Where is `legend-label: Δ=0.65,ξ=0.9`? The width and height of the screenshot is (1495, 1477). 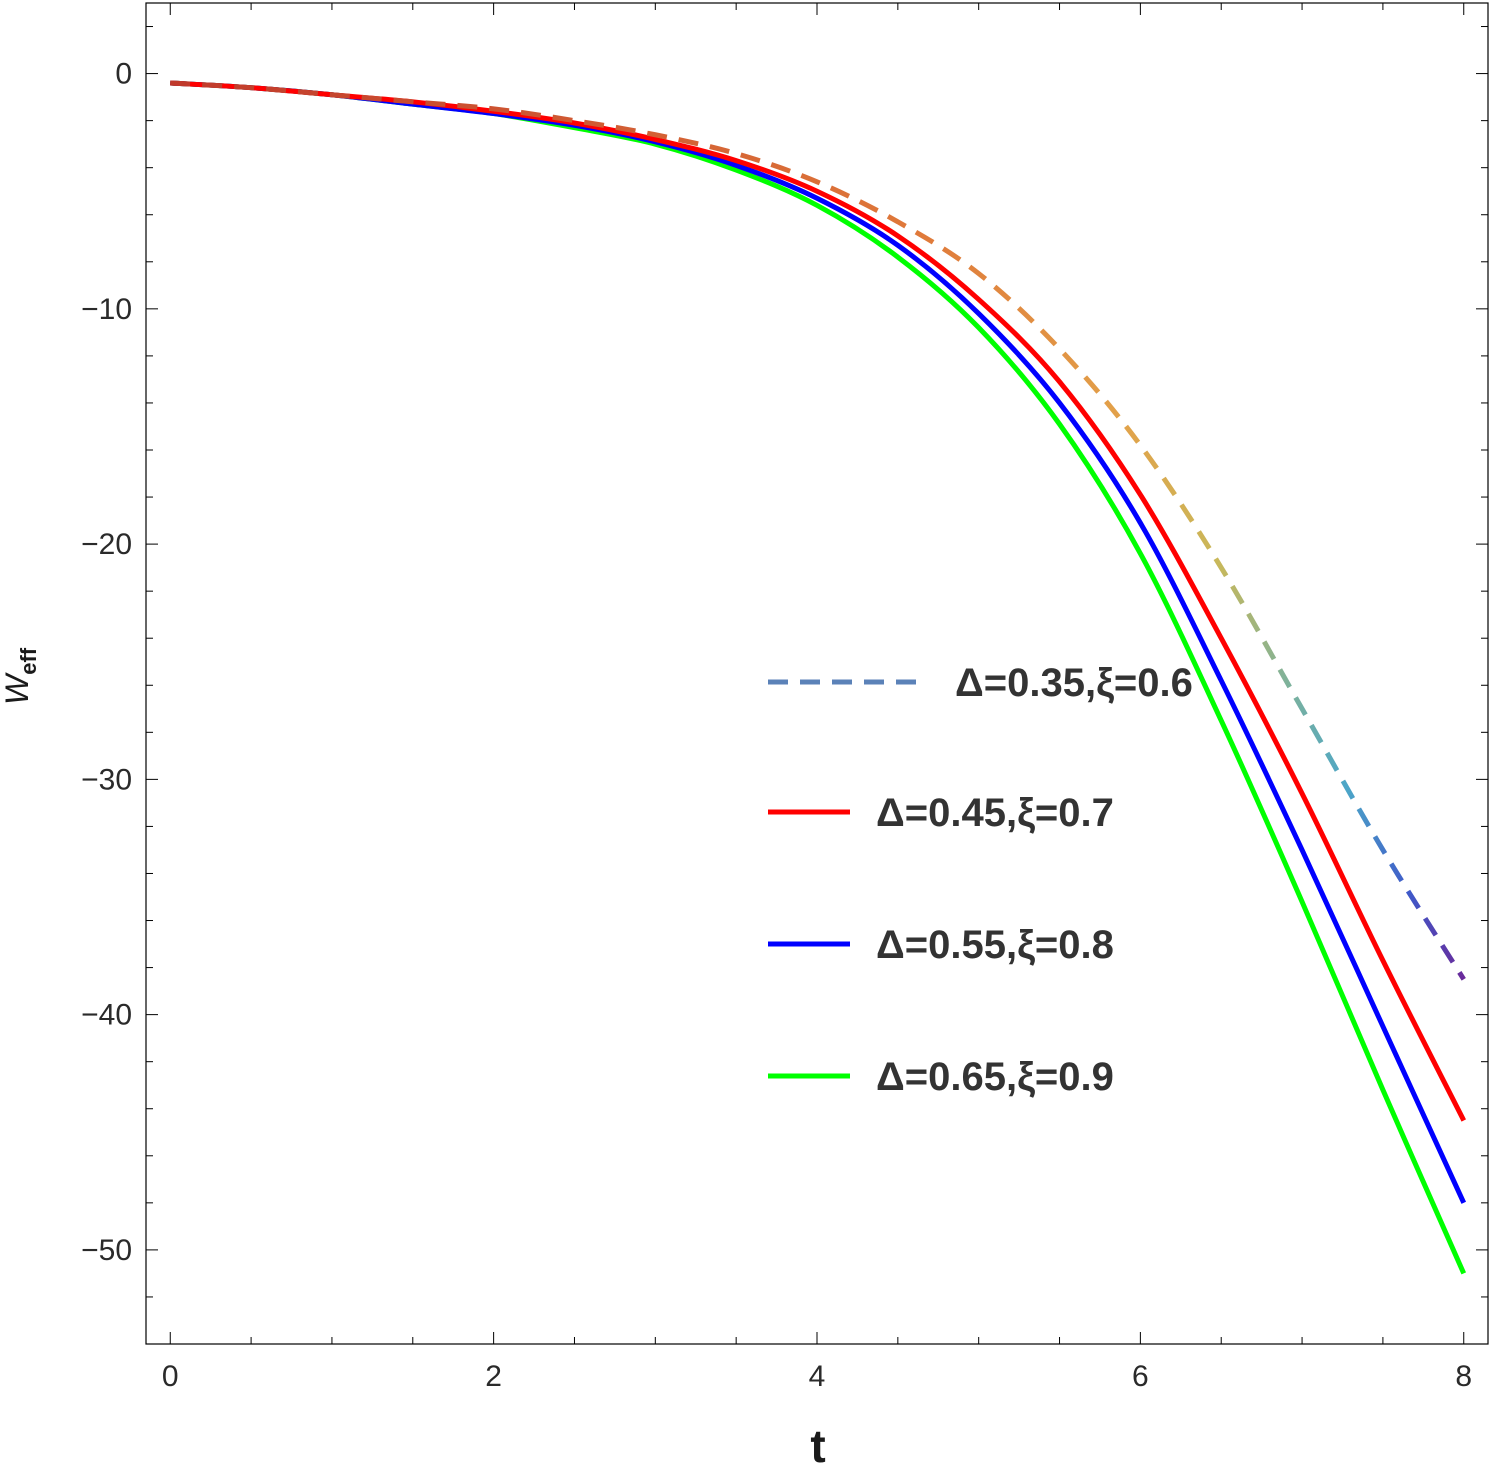
legend-label: Δ=0.65,ξ=0.9 is located at coordinates (995, 1077).